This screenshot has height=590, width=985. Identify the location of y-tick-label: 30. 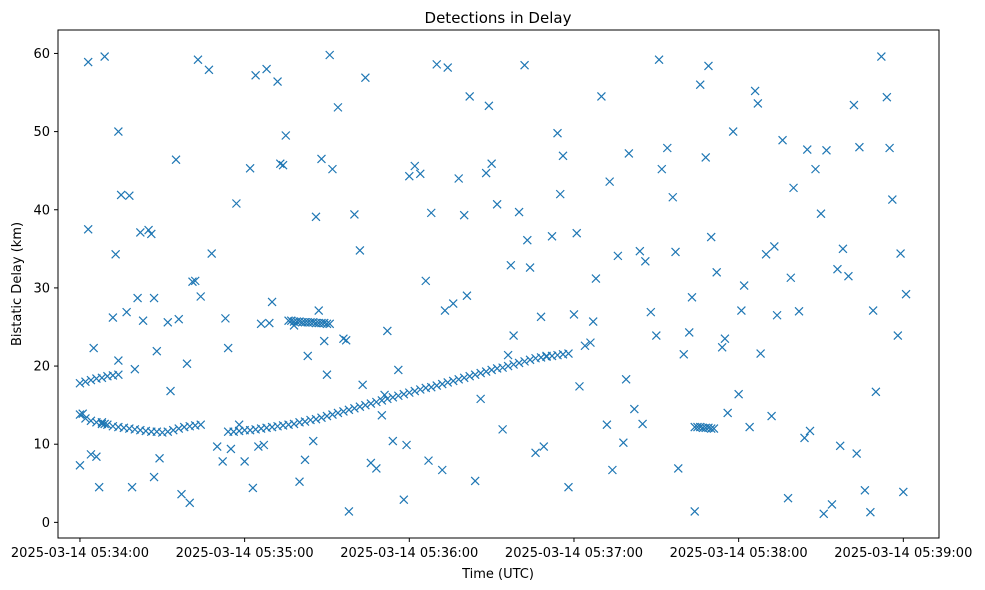
(41, 288).